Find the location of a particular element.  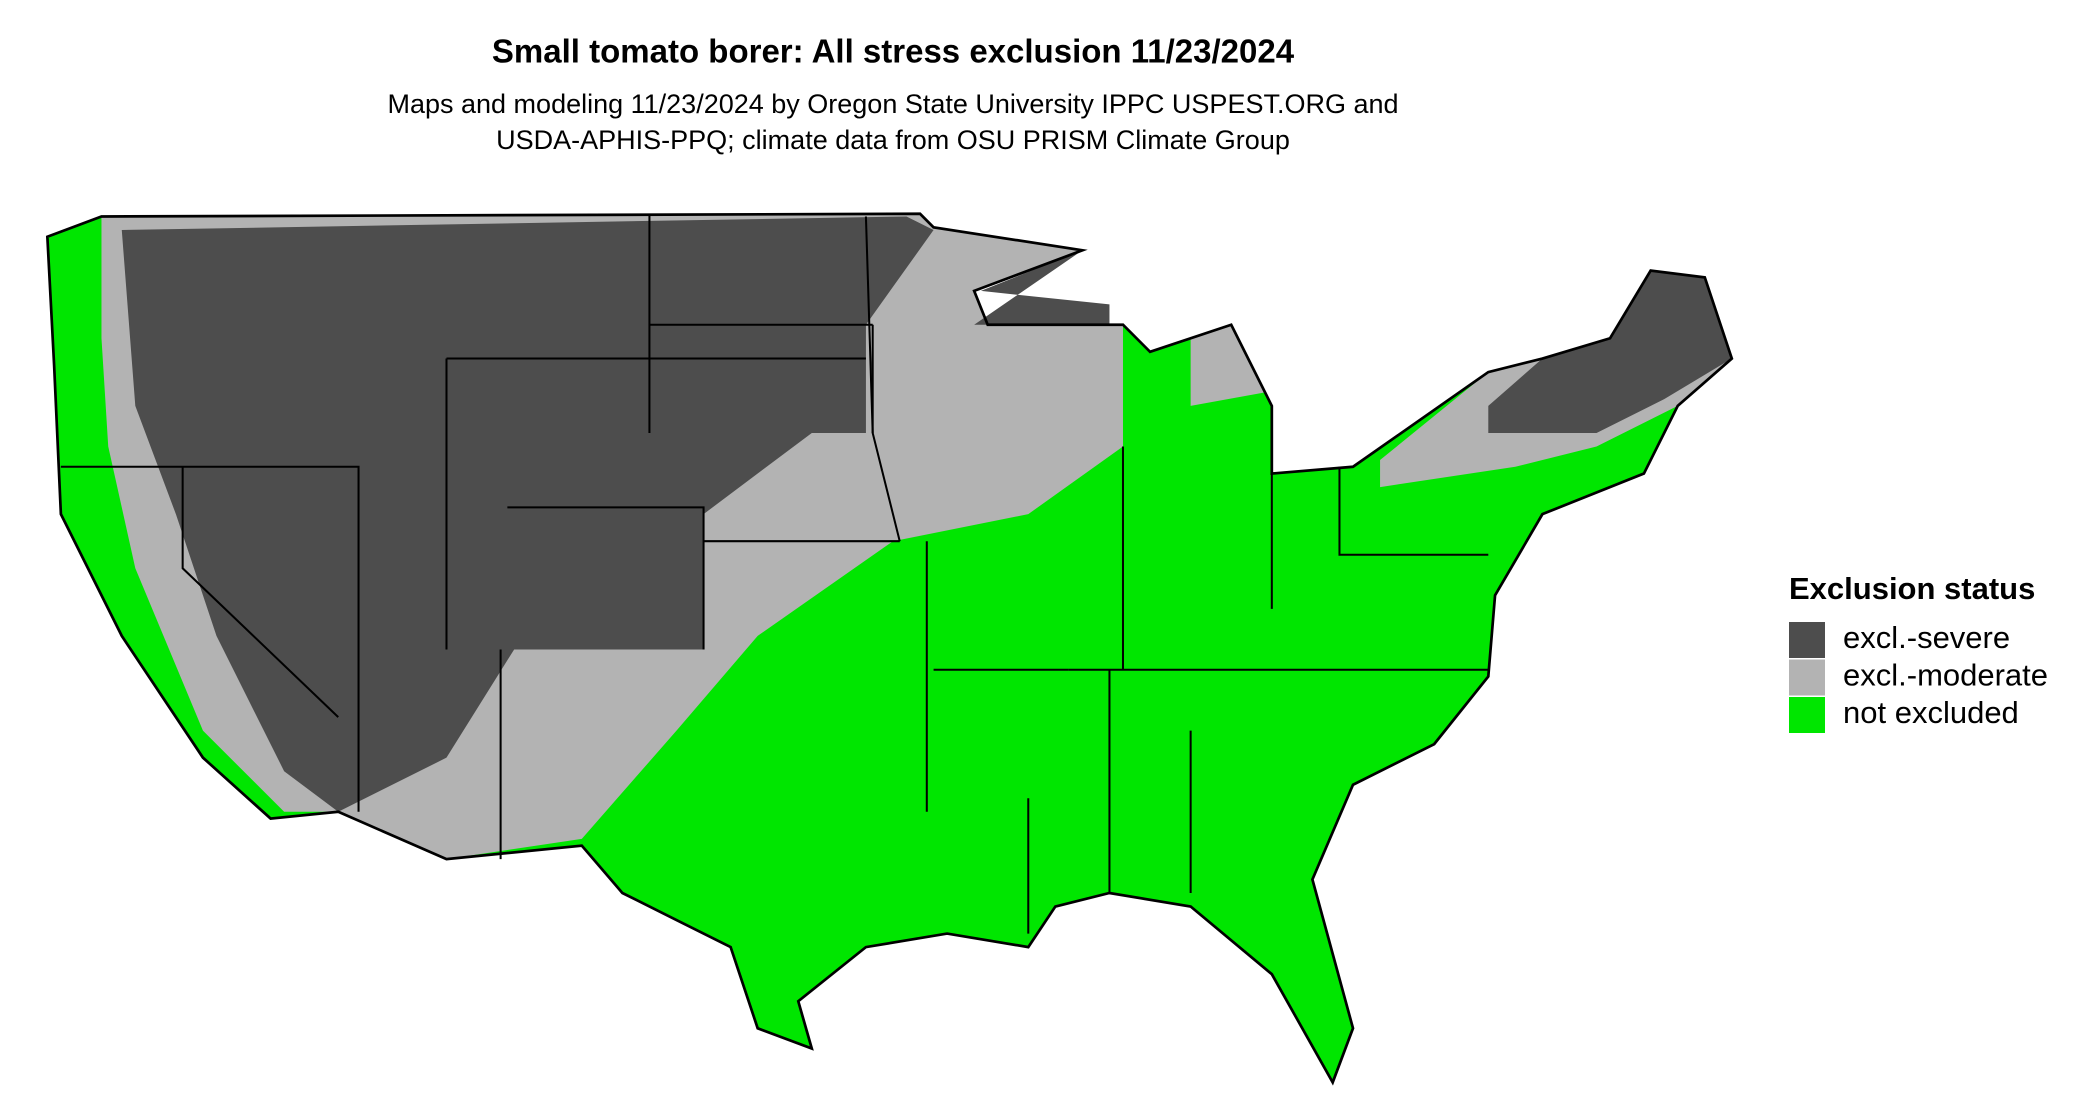

legend-label: not excluded is located at coordinates (1931, 712).